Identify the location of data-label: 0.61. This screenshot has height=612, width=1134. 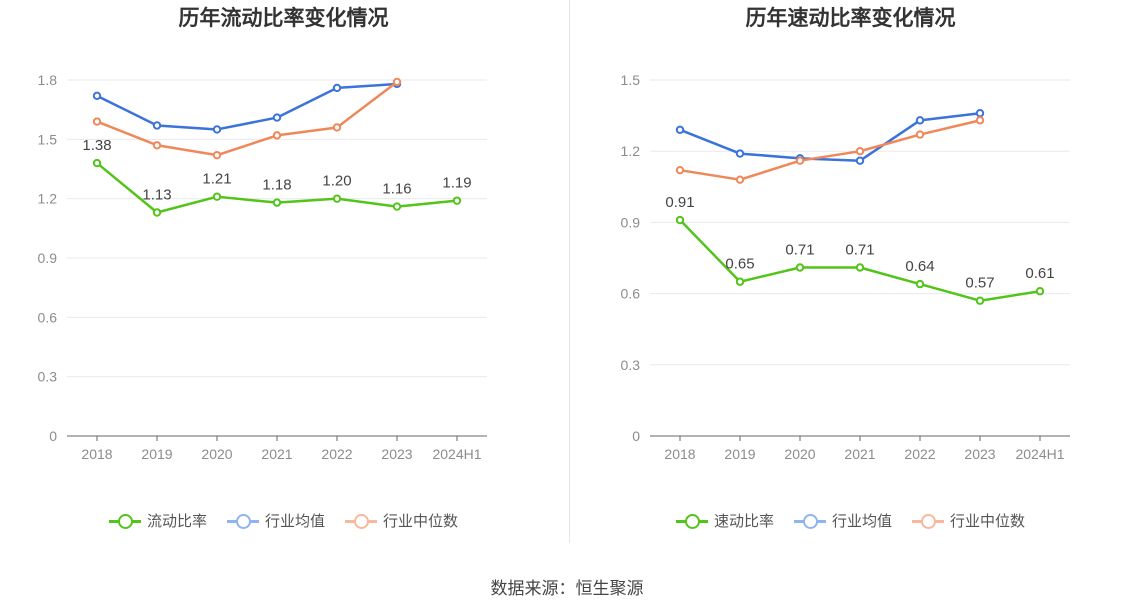
(1039, 273).